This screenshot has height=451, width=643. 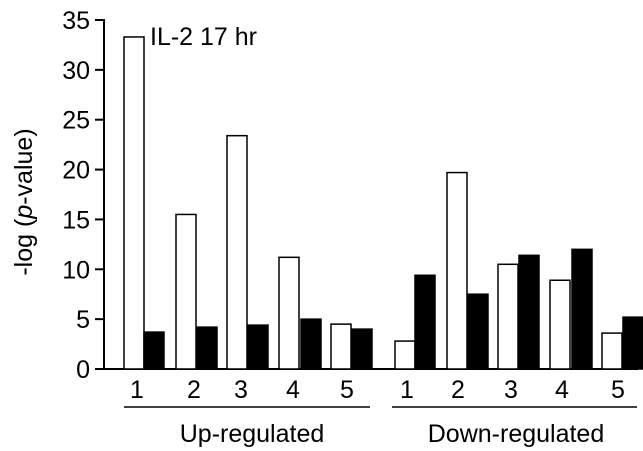 I want to click on y-tick-label: 35, so click(x=76, y=21).